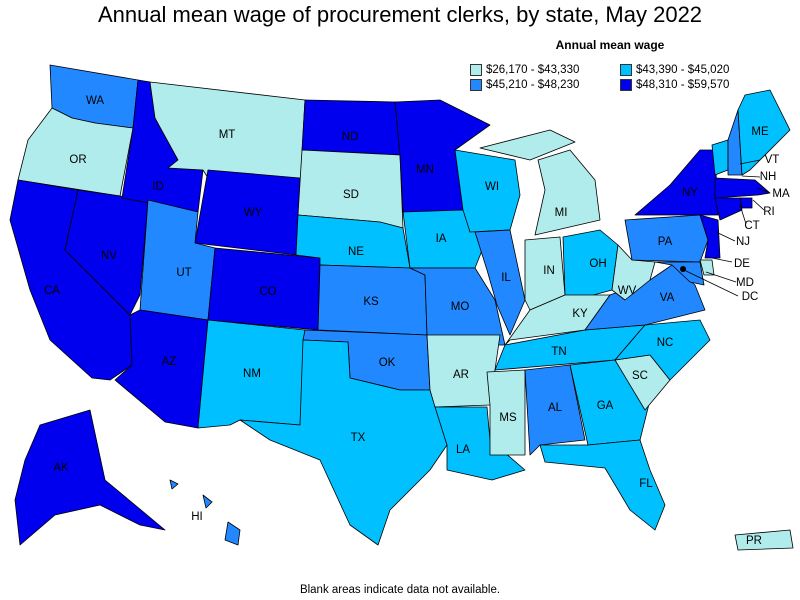 The width and height of the screenshot is (800, 600). What do you see at coordinates (252, 374) in the screenshot?
I see `state-label-nm: NM` at bounding box center [252, 374].